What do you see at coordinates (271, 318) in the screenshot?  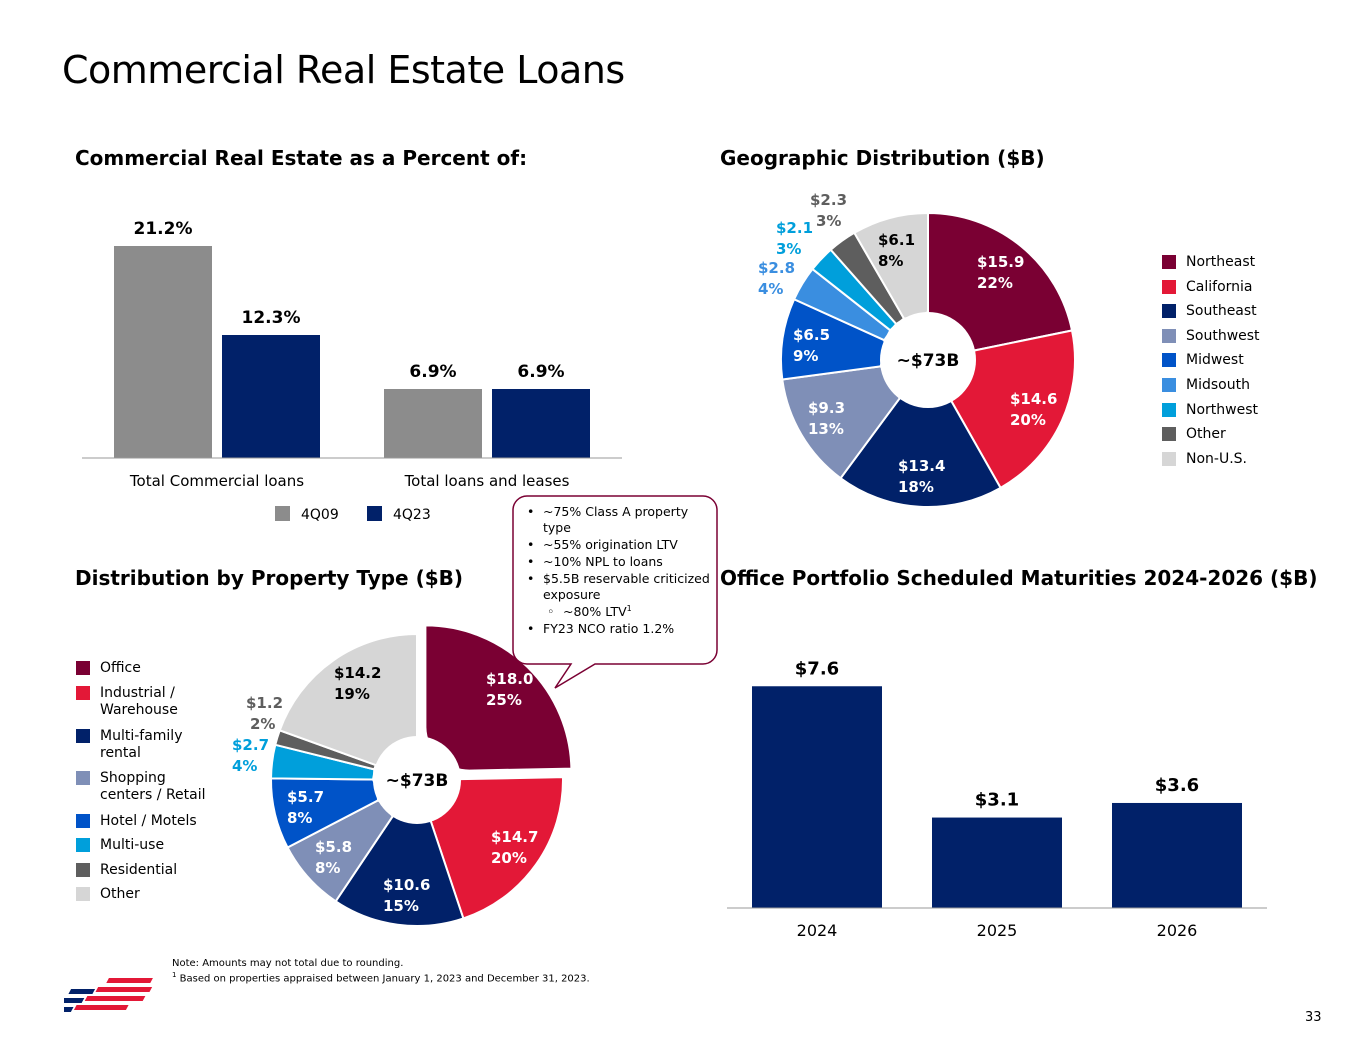 I see `bar-value-label: 12.3%` at bounding box center [271, 318].